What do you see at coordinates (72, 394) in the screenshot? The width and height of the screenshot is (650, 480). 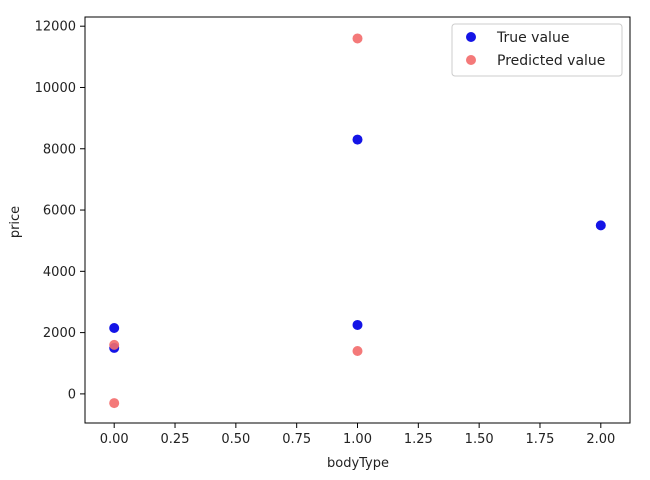 I see `y-tick-label: 0` at bounding box center [72, 394].